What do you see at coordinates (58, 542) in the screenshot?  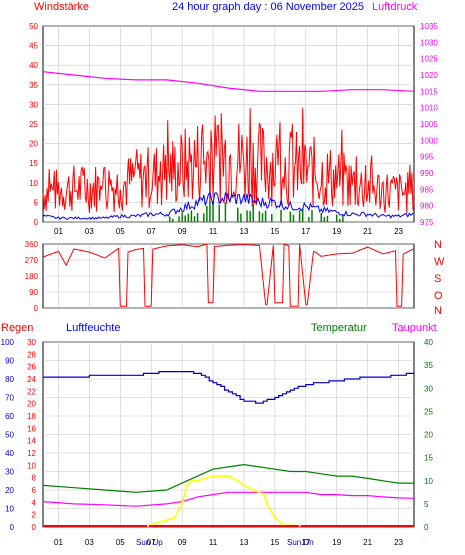 I see `climate-xtick-label: 01` at bounding box center [58, 542].